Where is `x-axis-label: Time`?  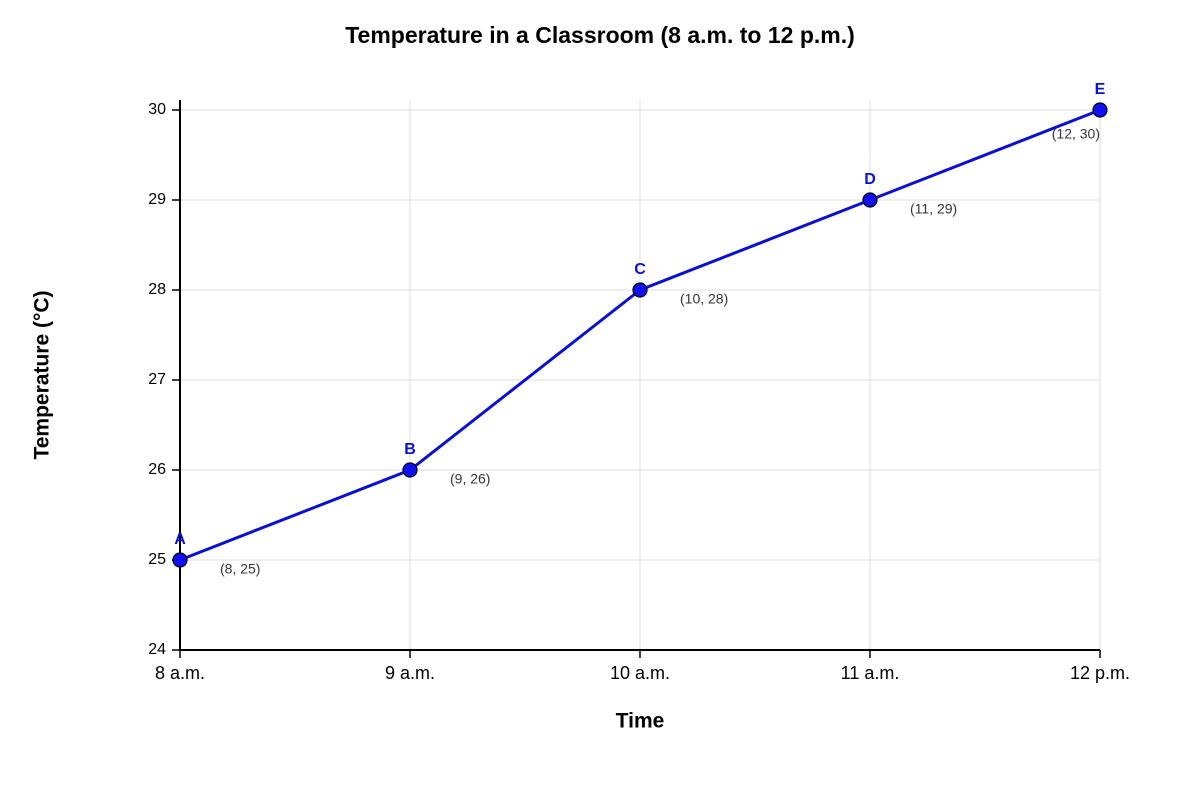 x-axis-label: Time is located at coordinates (640, 721).